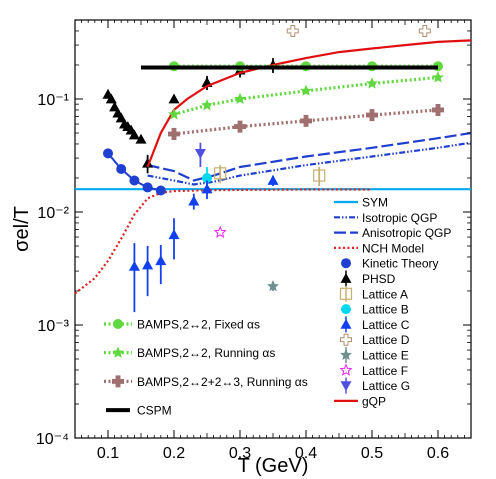 This screenshot has height=479, width=496. What do you see at coordinates (385, 371) in the screenshot?
I see `legend-label: Lattice F` at bounding box center [385, 371].